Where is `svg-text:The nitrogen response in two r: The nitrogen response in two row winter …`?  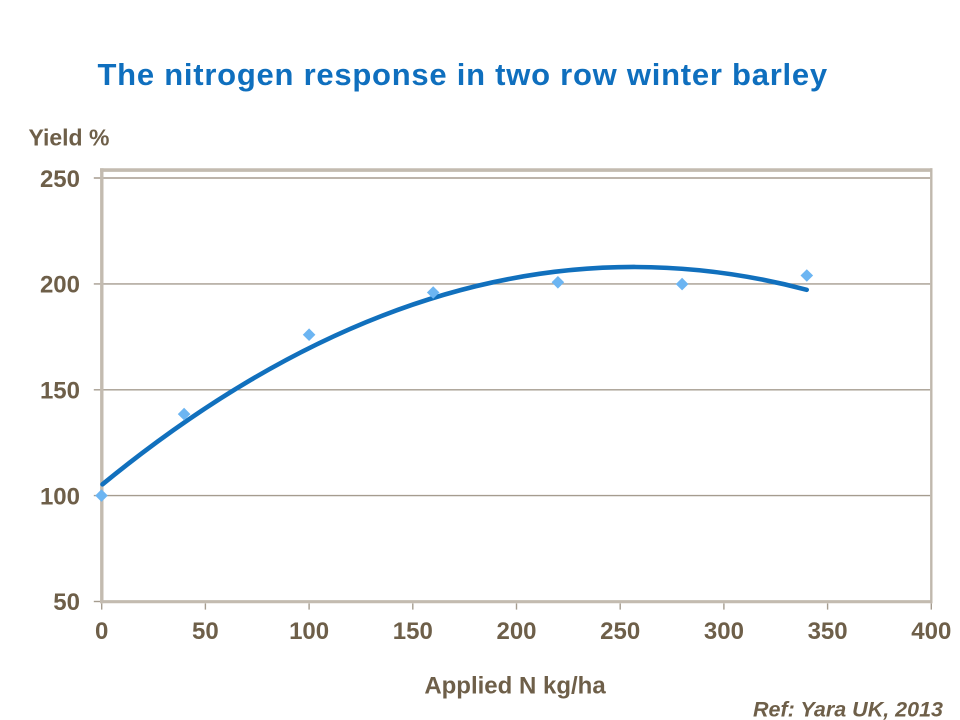
svg-text:The nitrogen response in two r: The nitrogen response in two row winter … is located at coordinates (463, 74).